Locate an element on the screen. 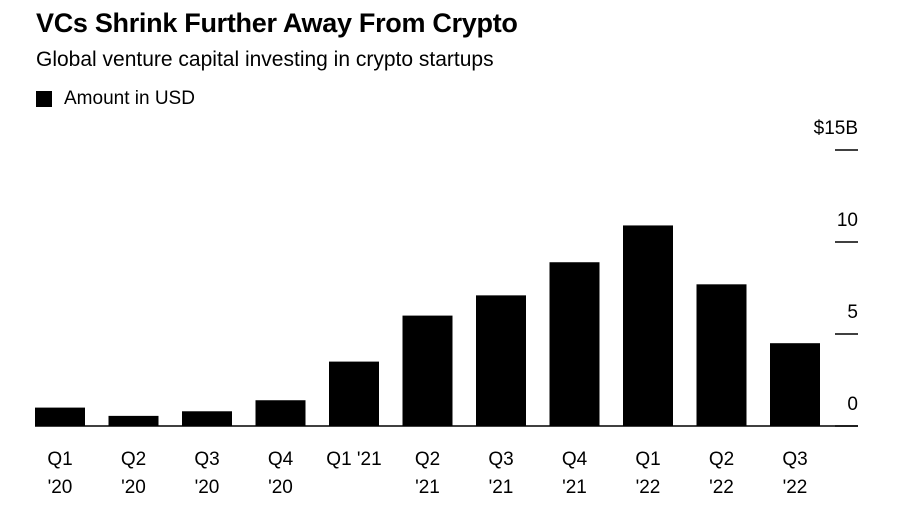 Image resolution: width=900 pixels, height=510 pixels. legend-label: Amount in USD is located at coordinates (129, 98).